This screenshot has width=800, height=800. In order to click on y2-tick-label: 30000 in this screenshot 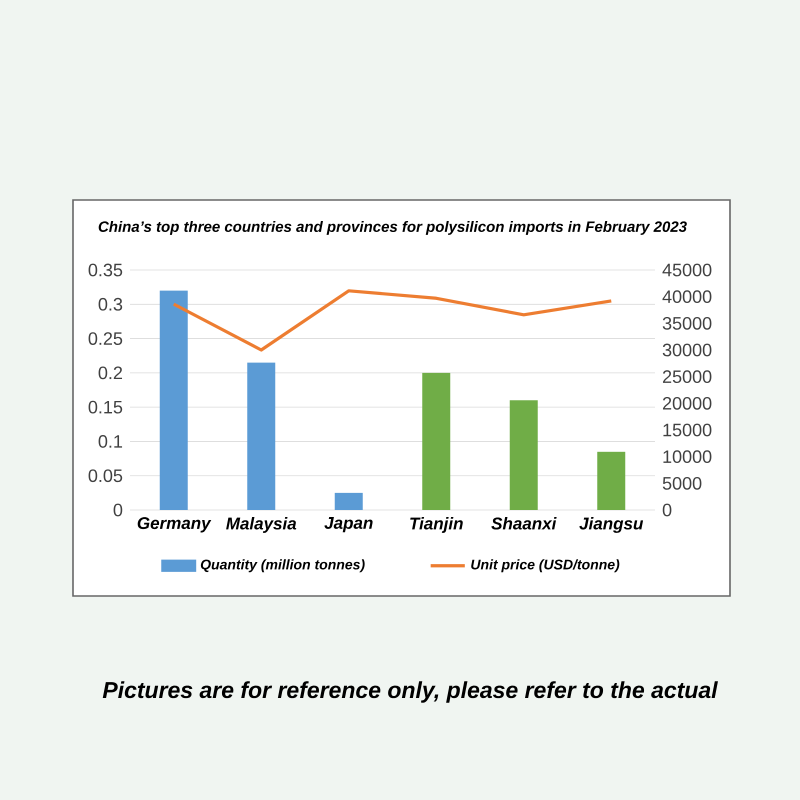, I will do `click(687, 350)`.